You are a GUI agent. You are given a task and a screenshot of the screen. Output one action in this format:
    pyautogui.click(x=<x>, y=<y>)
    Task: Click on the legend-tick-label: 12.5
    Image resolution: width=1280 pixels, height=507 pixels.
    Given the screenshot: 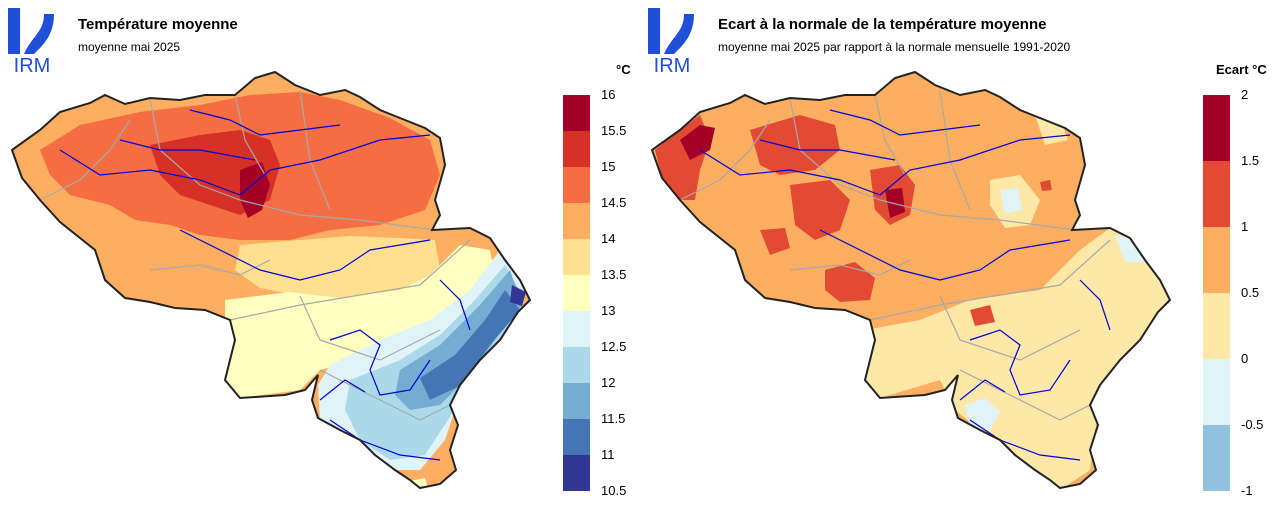 What is the action you would take?
    pyautogui.click(x=614, y=346)
    